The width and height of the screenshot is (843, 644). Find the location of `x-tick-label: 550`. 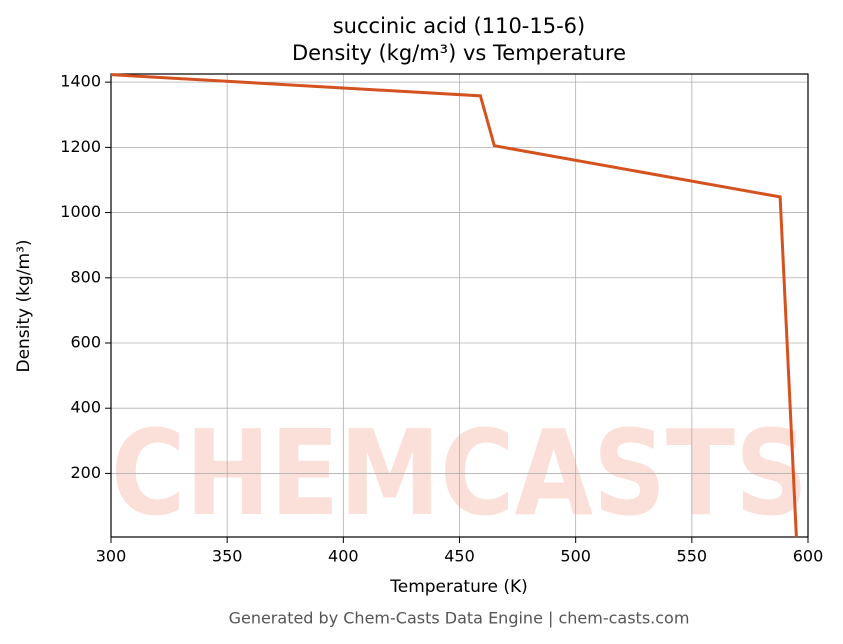

x-tick-label: 550 is located at coordinates (692, 556).